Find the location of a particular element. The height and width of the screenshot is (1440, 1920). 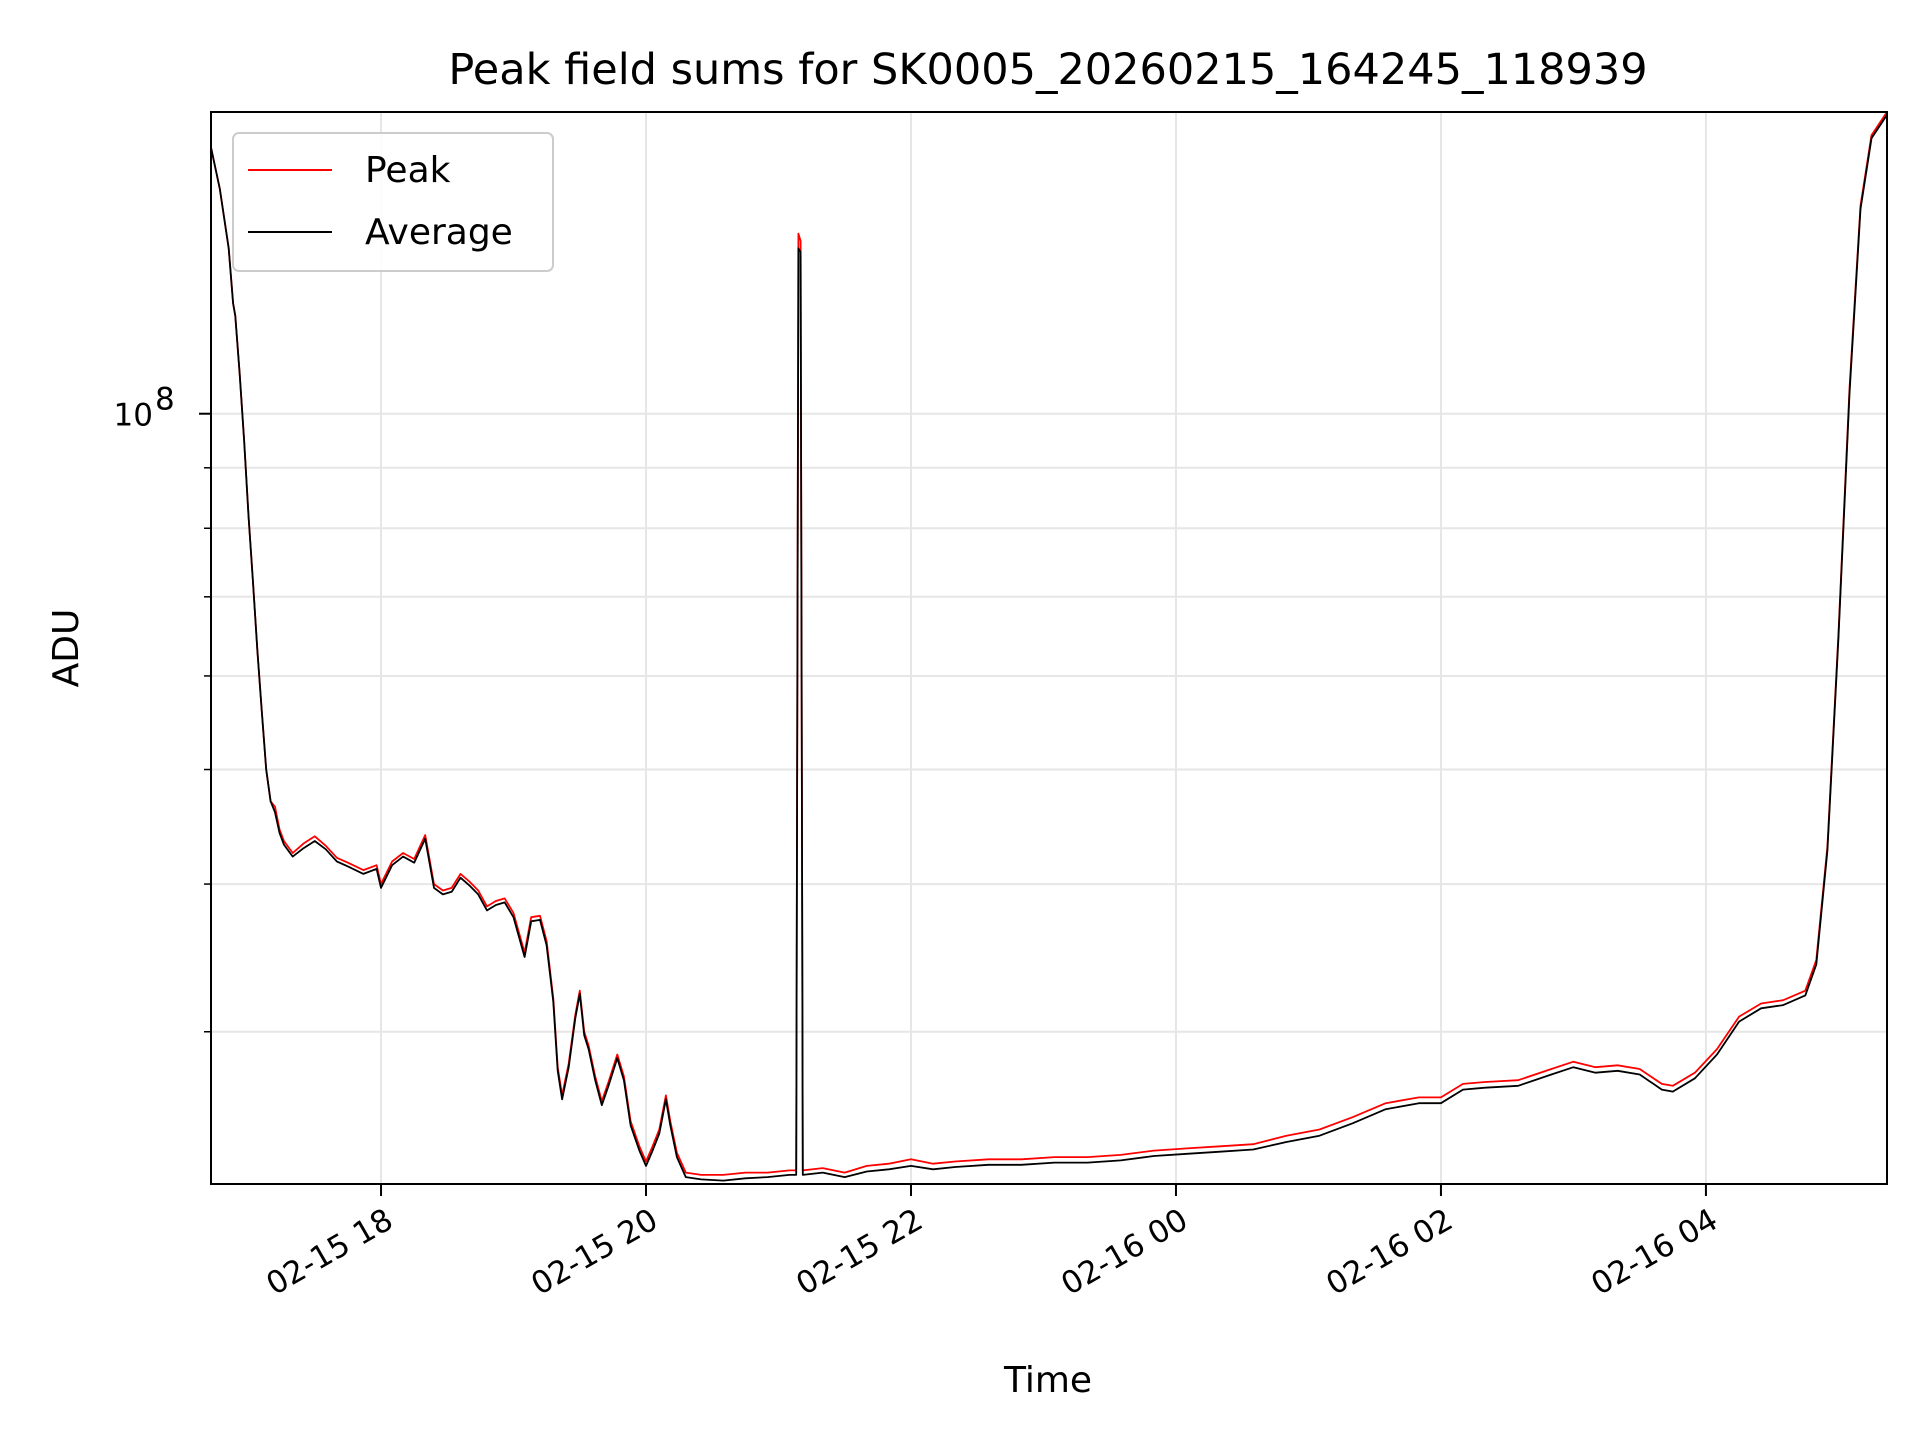

legend-box is located at coordinates (393, 202).